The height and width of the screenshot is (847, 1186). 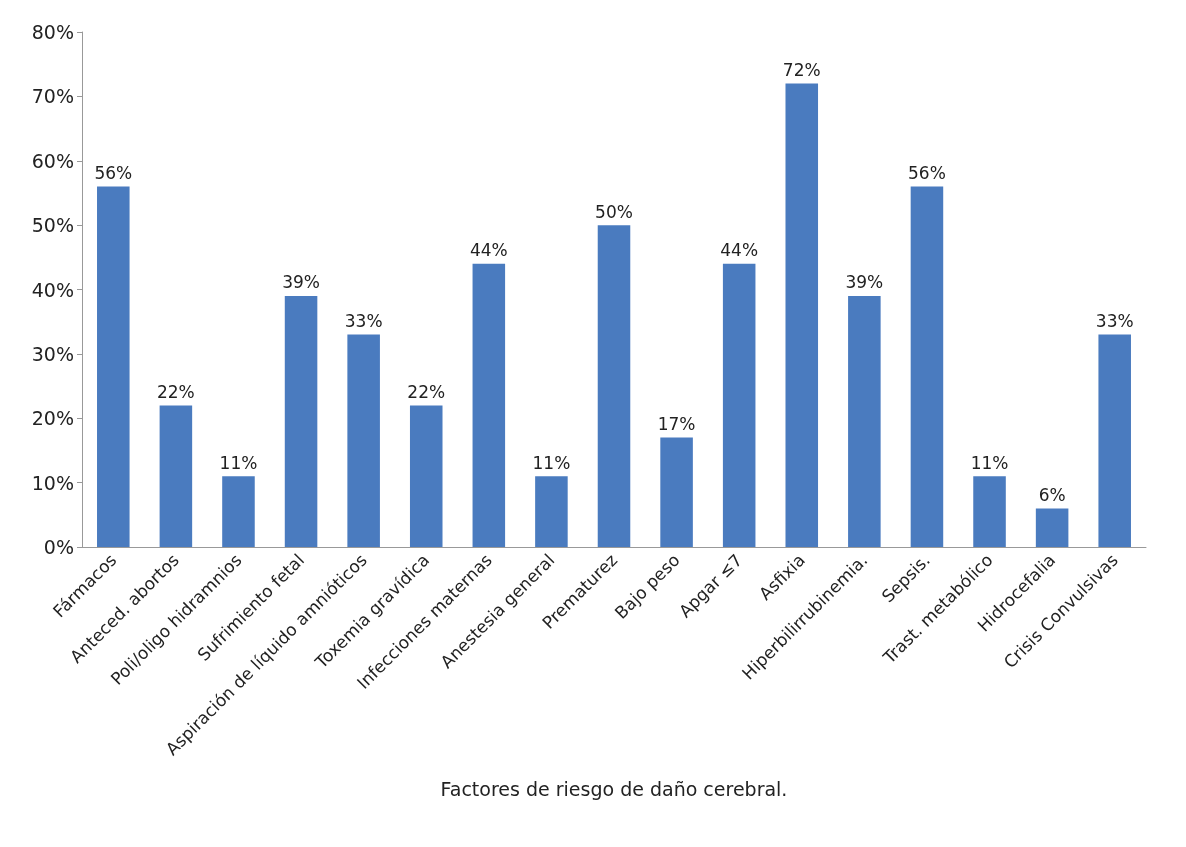 I want to click on data-label: 6%, so click(x=1052, y=494).